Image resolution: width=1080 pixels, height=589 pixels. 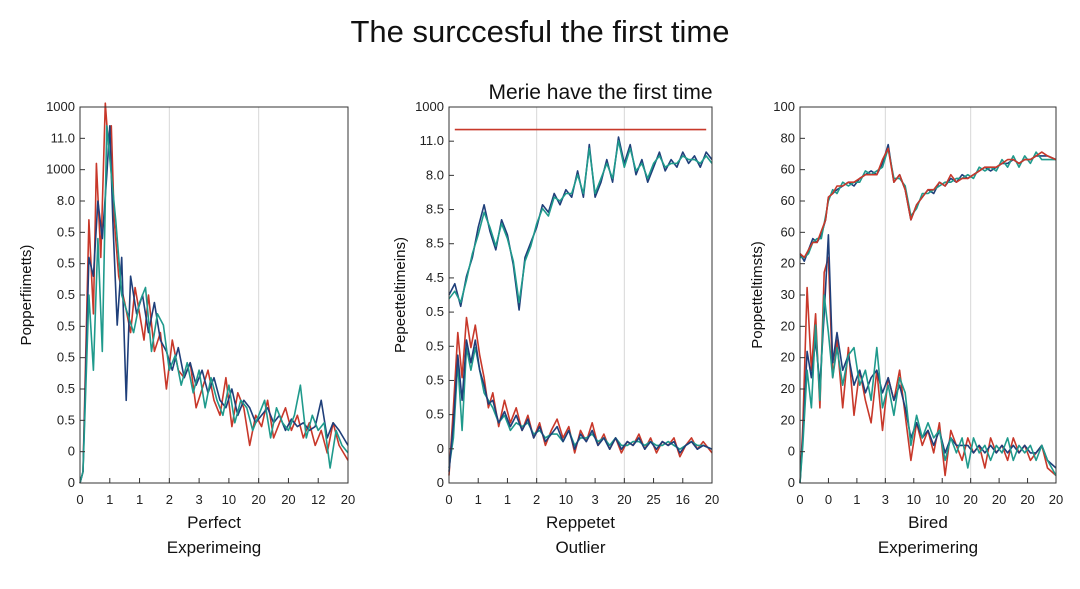 What do you see at coordinates (653, 499) in the screenshot?
I see `x-tick-label: 25` at bounding box center [653, 499].